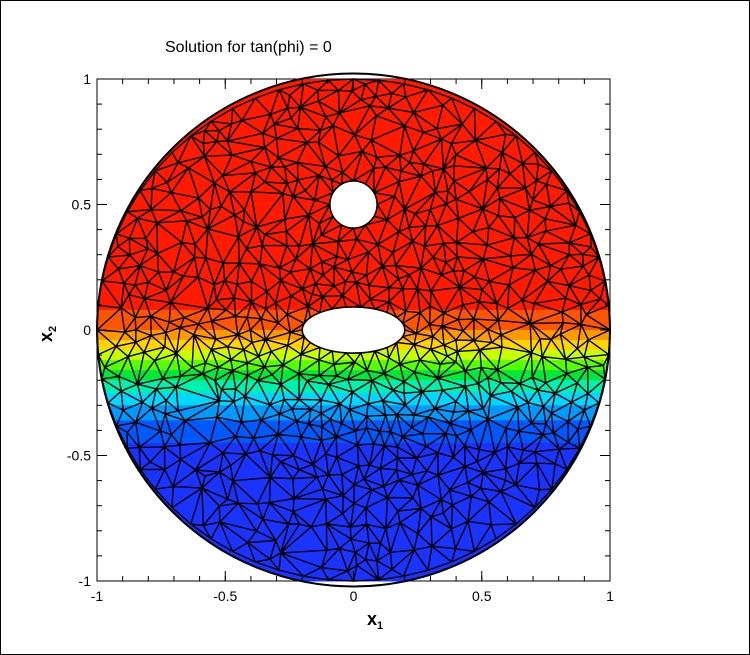 Image resolution: width=750 pixels, height=655 pixels. Describe the element at coordinates (482, 596) in the screenshot. I see `x-tick-label: 0.5` at that location.